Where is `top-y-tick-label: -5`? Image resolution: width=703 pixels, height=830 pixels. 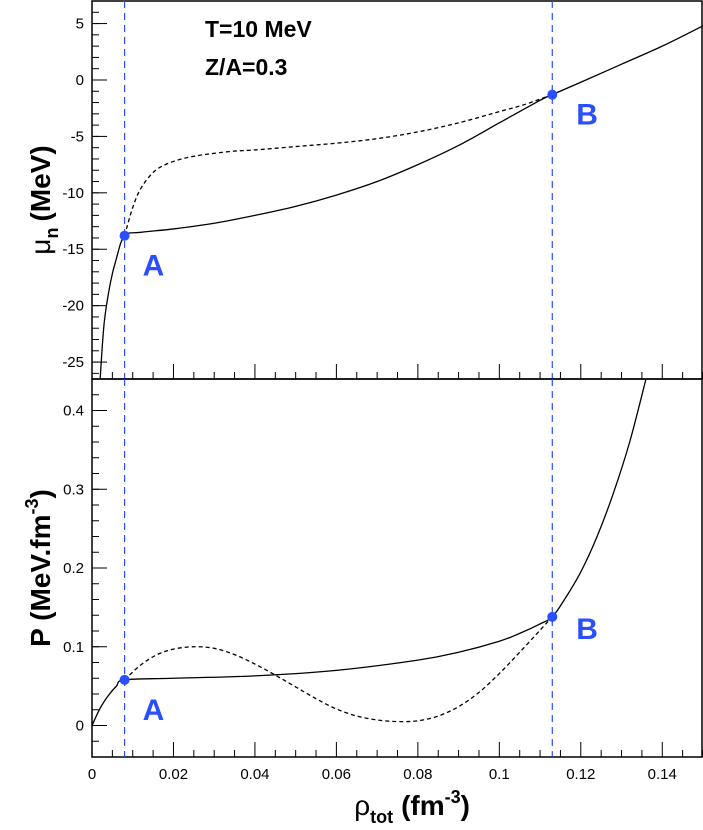 top-y-tick-label: -5 is located at coordinates (77, 136).